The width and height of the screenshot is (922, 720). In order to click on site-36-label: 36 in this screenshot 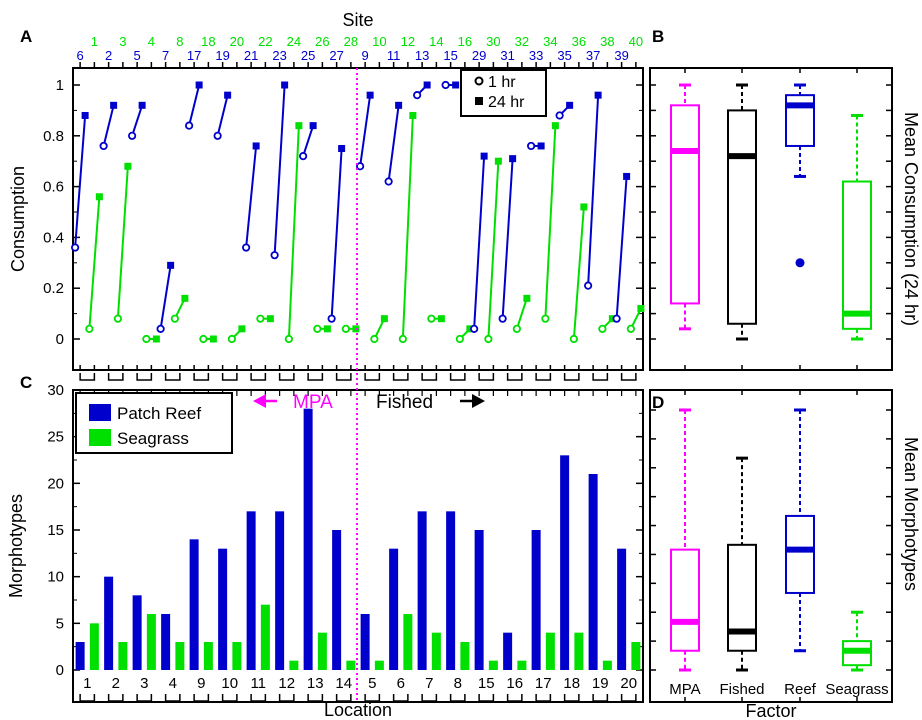, I will do `click(579, 41)`.